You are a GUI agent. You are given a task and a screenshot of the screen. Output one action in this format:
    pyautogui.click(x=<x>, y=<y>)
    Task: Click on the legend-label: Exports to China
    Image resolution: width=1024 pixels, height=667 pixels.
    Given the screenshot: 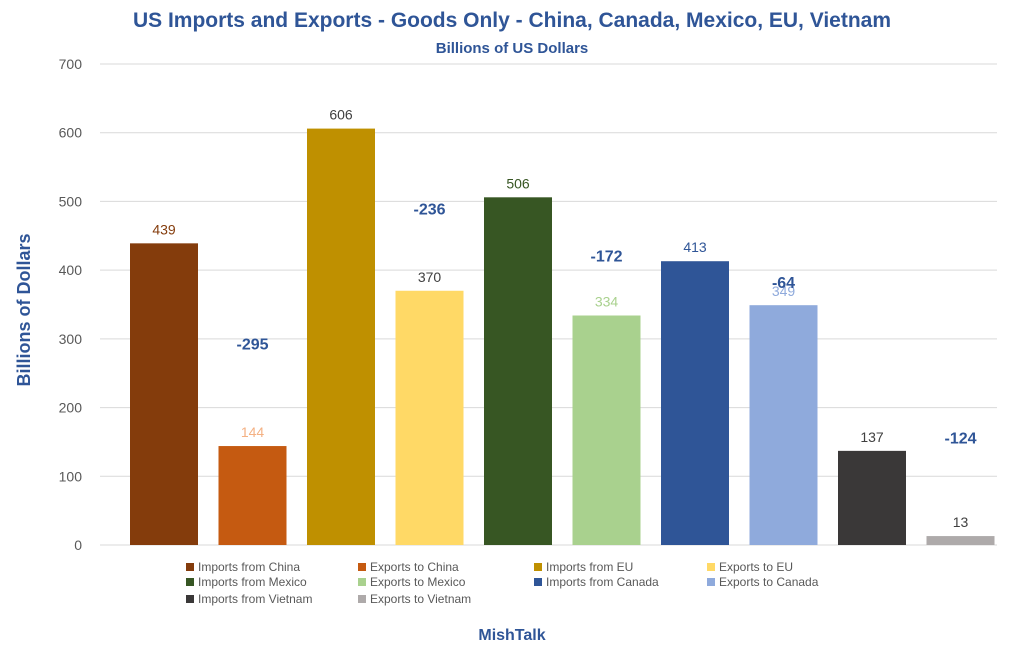 What is the action you would take?
    pyautogui.click(x=414, y=567)
    